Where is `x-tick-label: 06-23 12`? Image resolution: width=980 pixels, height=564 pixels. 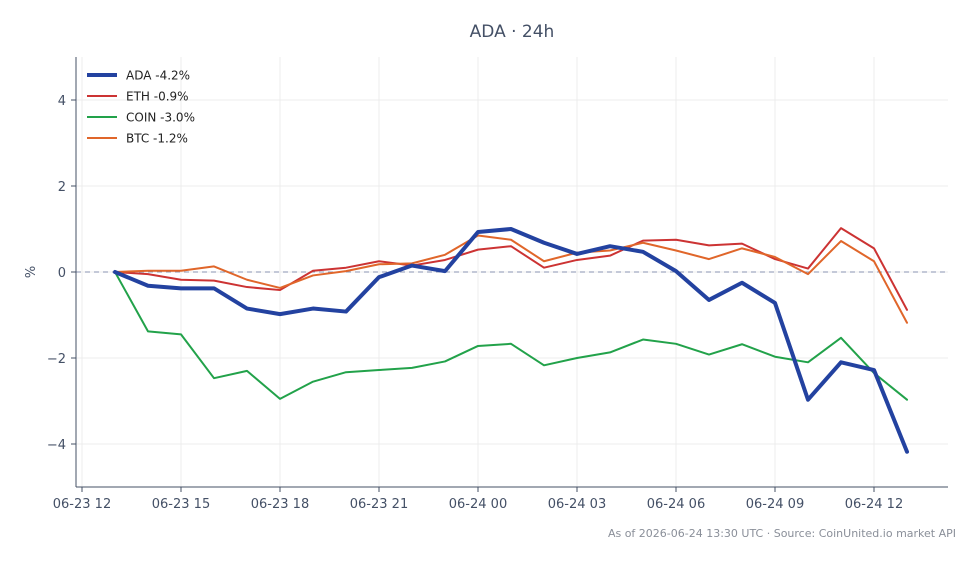 x-tick-label: 06-23 12 is located at coordinates (82, 504).